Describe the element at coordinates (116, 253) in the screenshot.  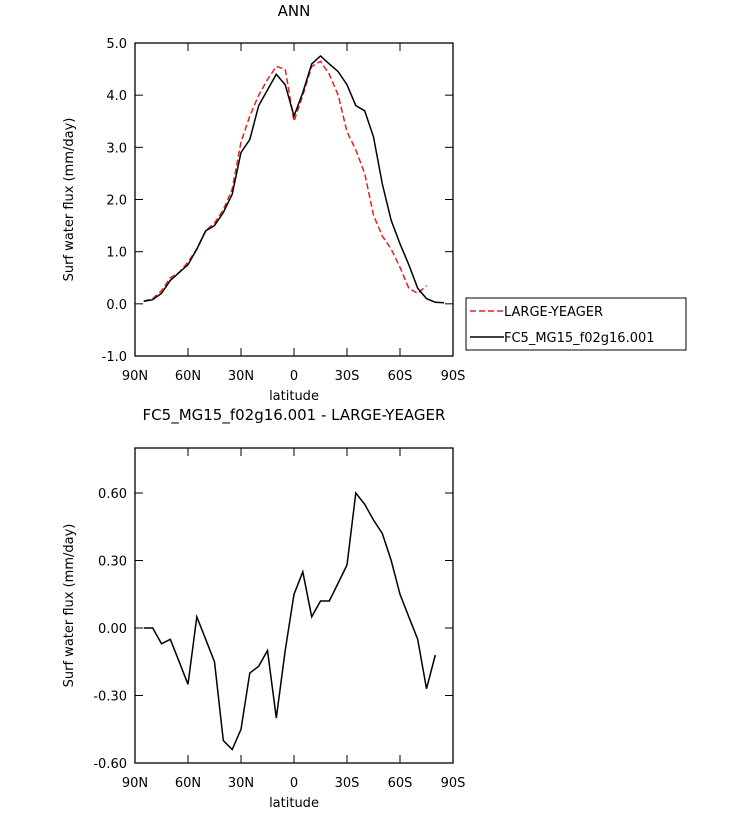
I see `y-tick-label: 1.0` at that location.